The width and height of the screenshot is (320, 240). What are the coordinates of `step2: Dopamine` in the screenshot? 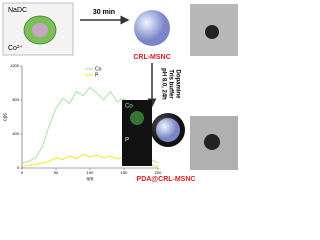 It's located at (177, 84).